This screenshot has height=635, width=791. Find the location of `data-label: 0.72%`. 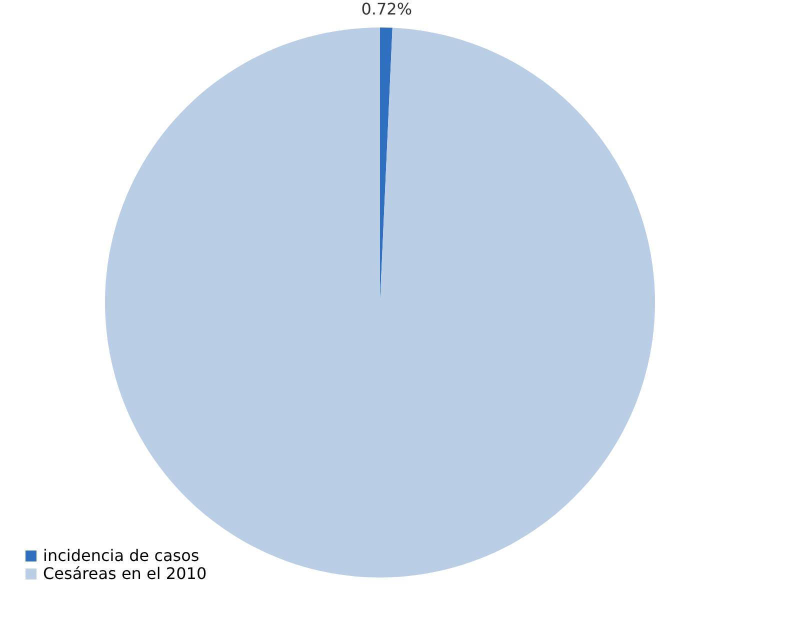

data-label: 0.72% is located at coordinates (386, 9).